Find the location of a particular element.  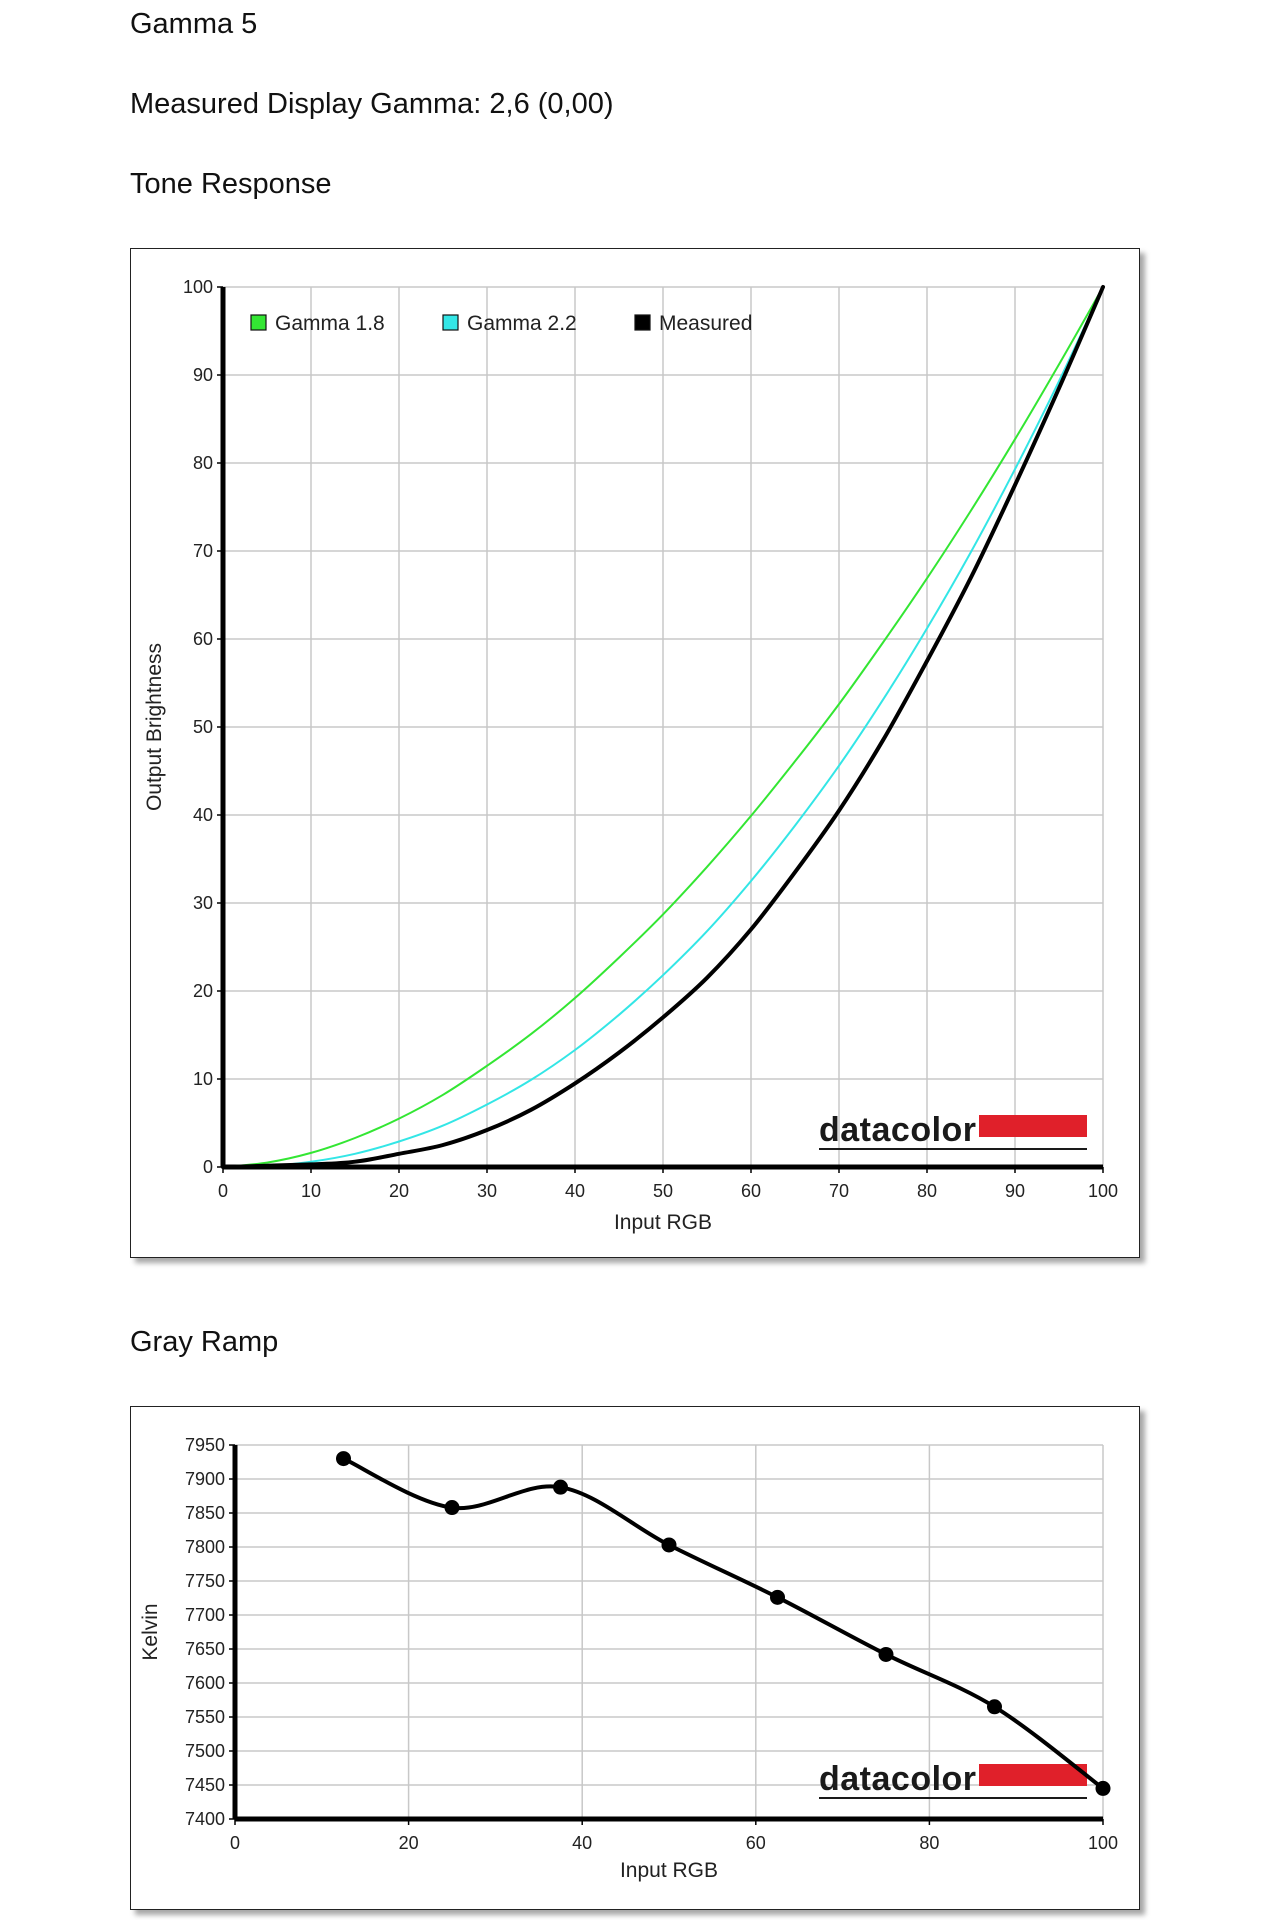

legend-label: Measured is located at coordinates (705, 323).